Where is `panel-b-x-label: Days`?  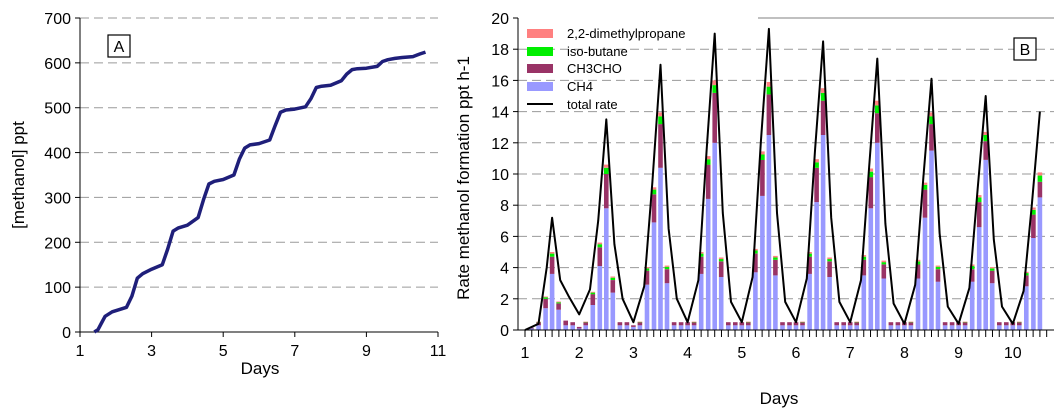
panel-b-x-label: Days is located at coordinates (779, 398).